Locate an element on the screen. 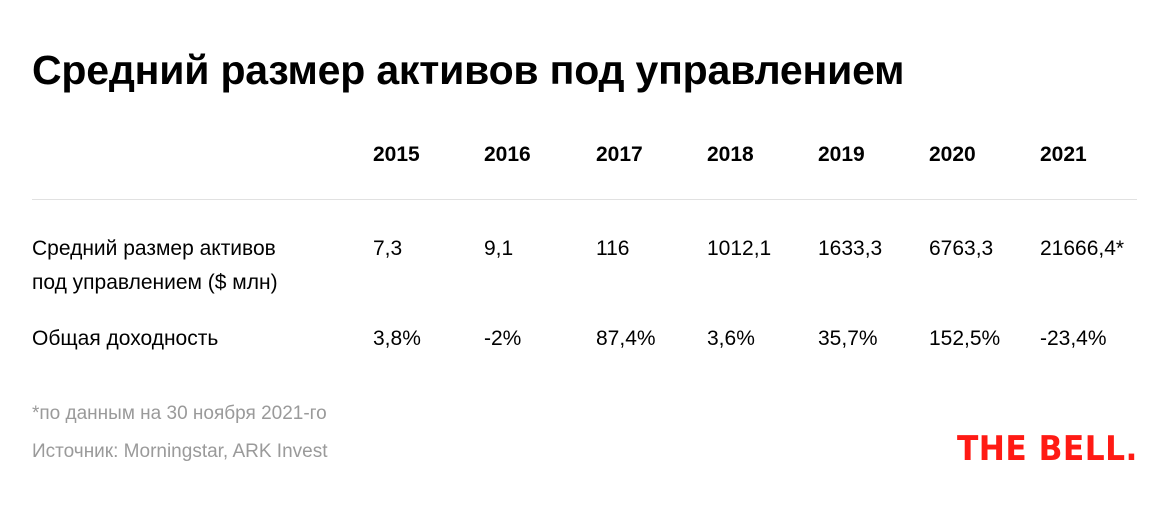 The width and height of the screenshot is (1170, 520). table-cell: 87,4% is located at coordinates (626, 338).